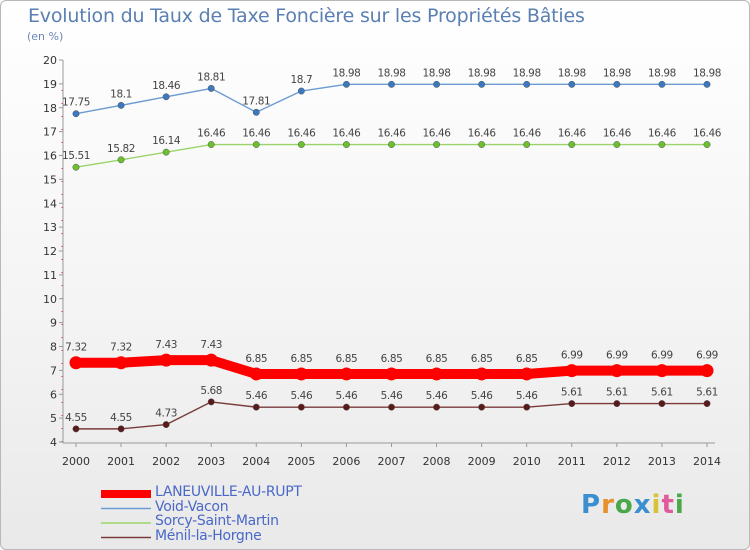 The width and height of the screenshot is (750, 550). What do you see at coordinates (50, 227) in the screenshot?
I see `y-tick-label: 13` at bounding box center [50, 227].